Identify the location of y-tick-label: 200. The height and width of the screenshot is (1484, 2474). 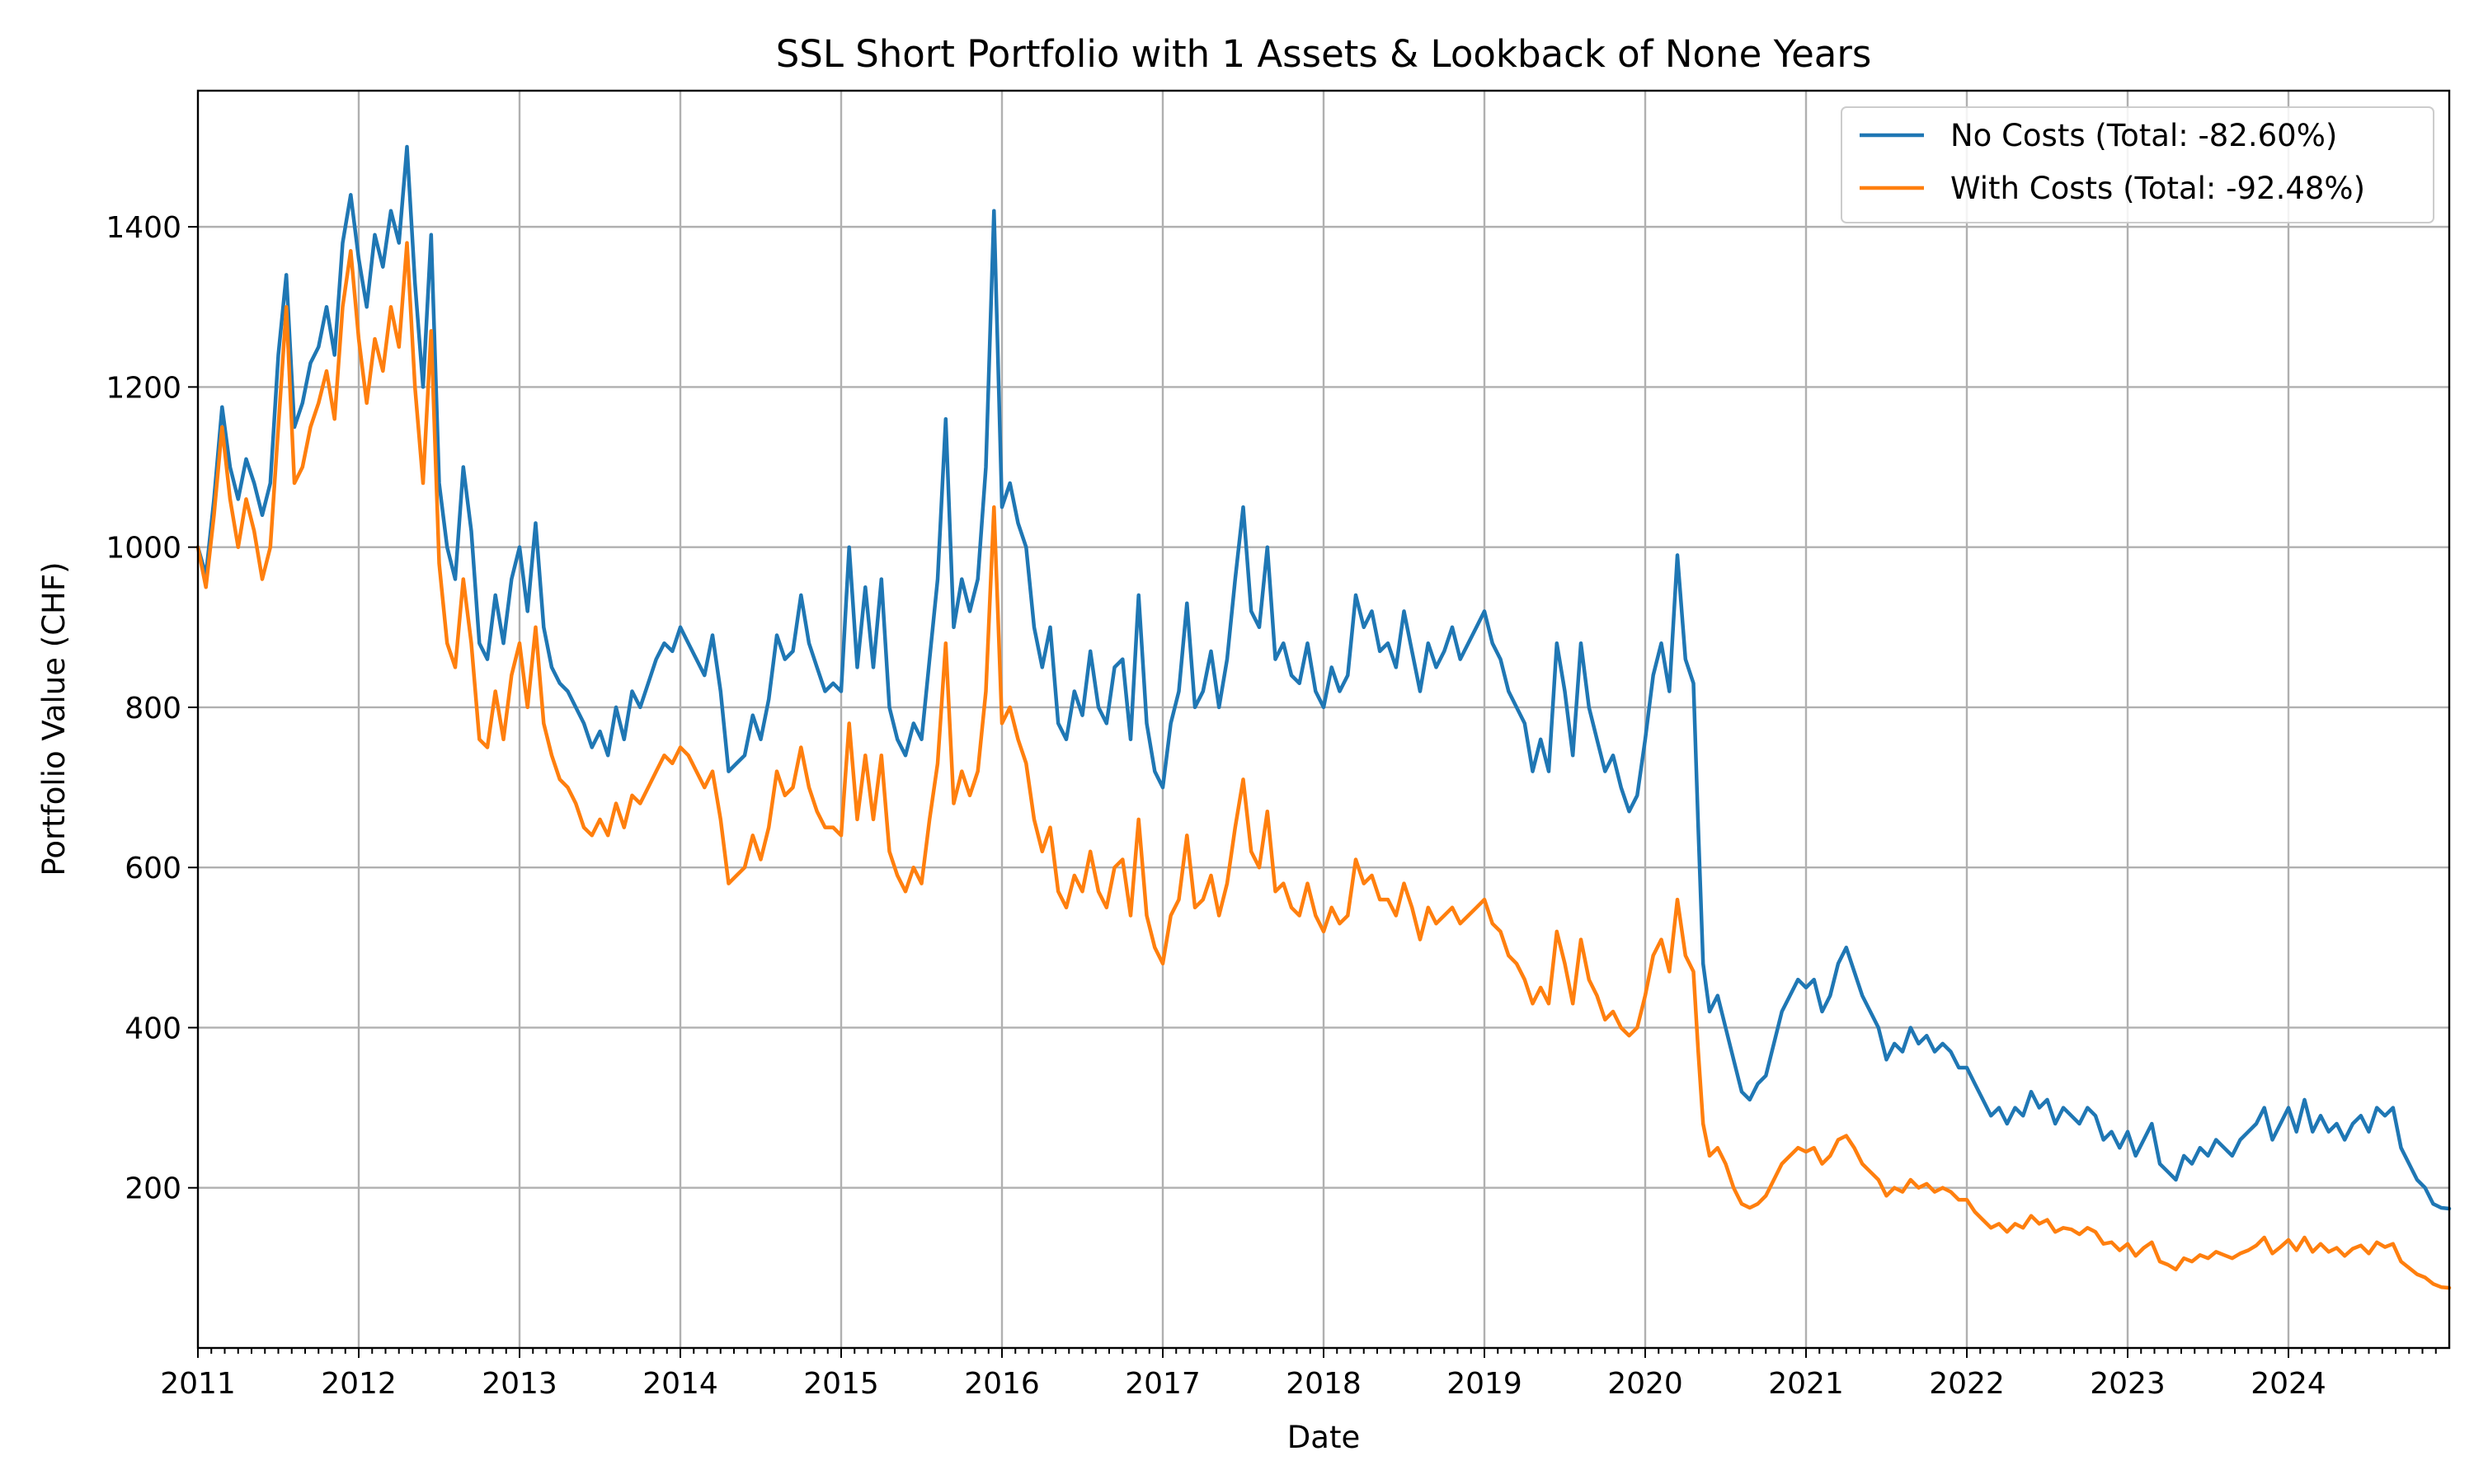
(153, 1189).